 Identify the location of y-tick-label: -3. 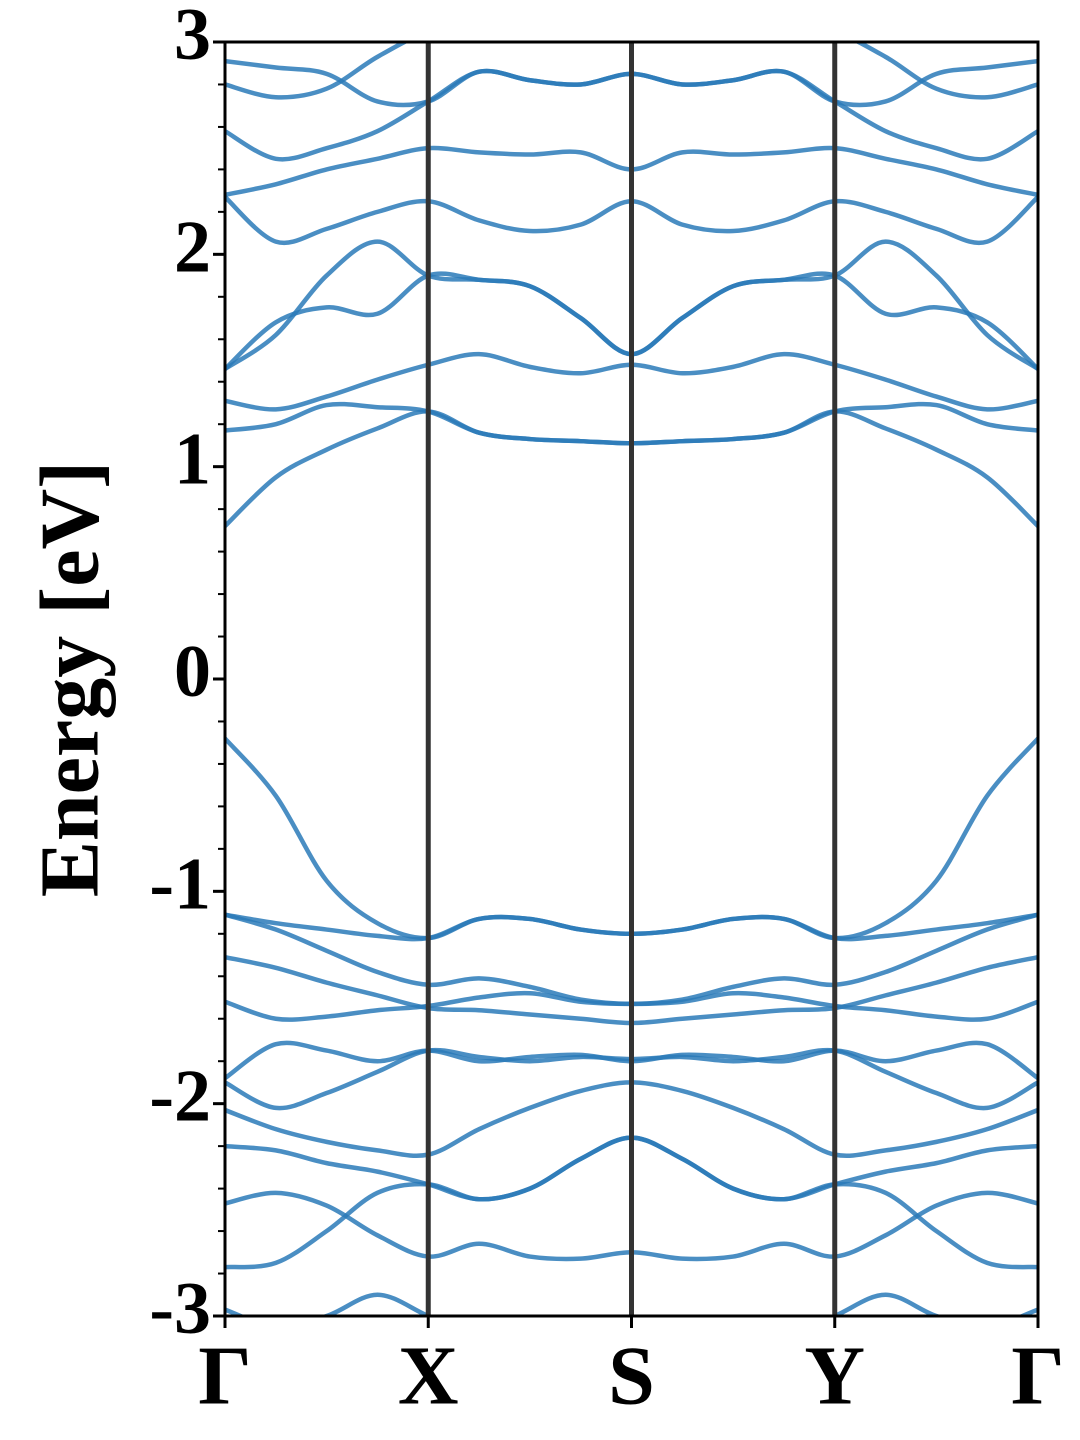
(180, 1309).